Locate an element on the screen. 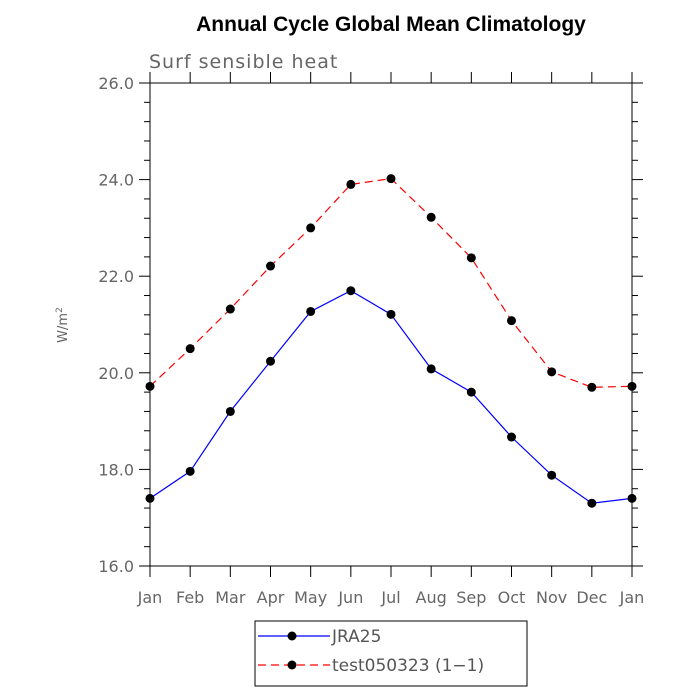 This screenshot has width=700, height=700. x-tick-label: Jun is located at coordinates (350, 597).